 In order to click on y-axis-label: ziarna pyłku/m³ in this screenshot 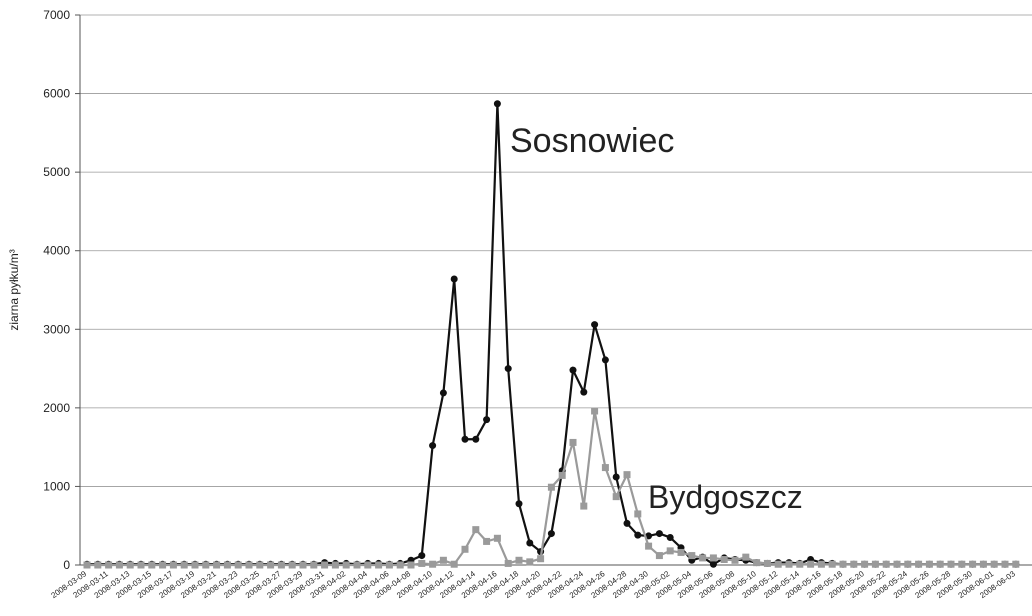, I will do `click(14, 289)`.